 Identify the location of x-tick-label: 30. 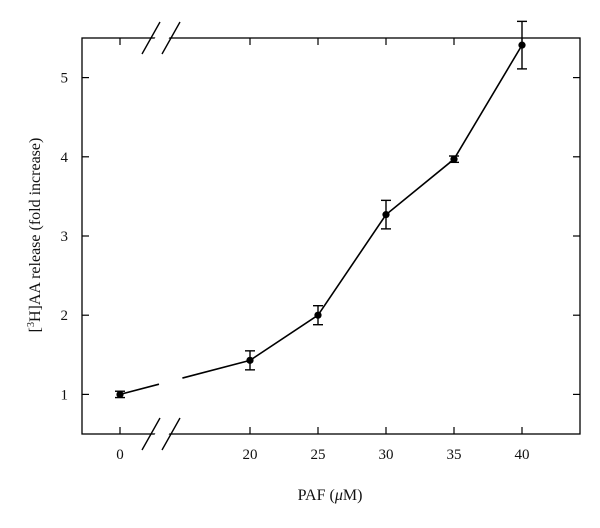
(386, 455).